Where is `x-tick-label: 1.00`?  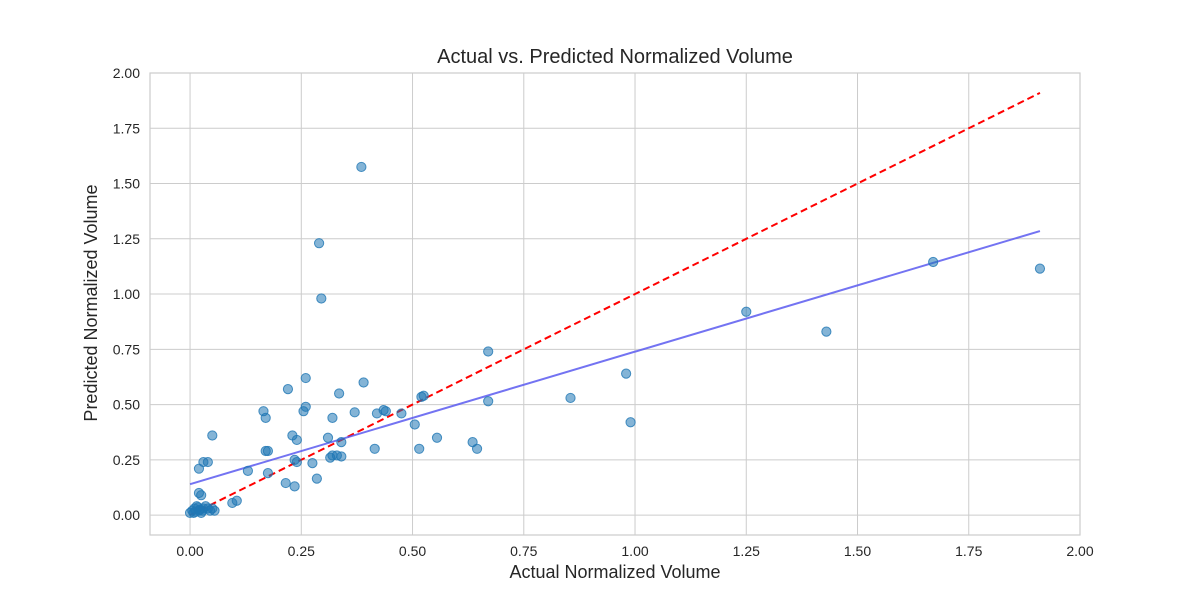 x-tick-label: 1.00 is located at coordinates (634, 551).